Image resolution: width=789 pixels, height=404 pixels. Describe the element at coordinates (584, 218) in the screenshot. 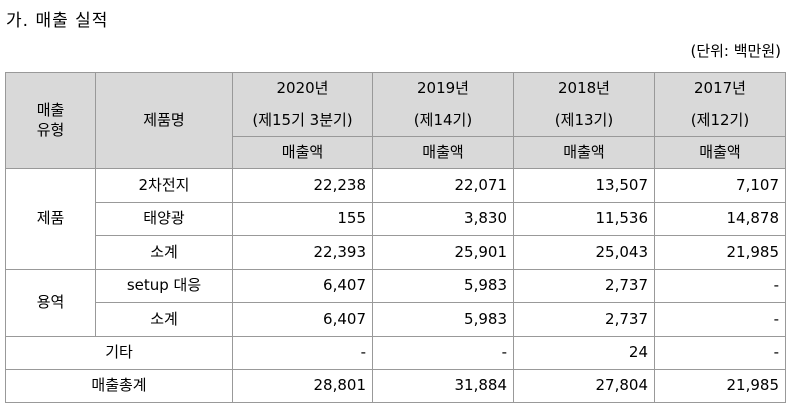

I see `value-cell: 11,536` at that location.